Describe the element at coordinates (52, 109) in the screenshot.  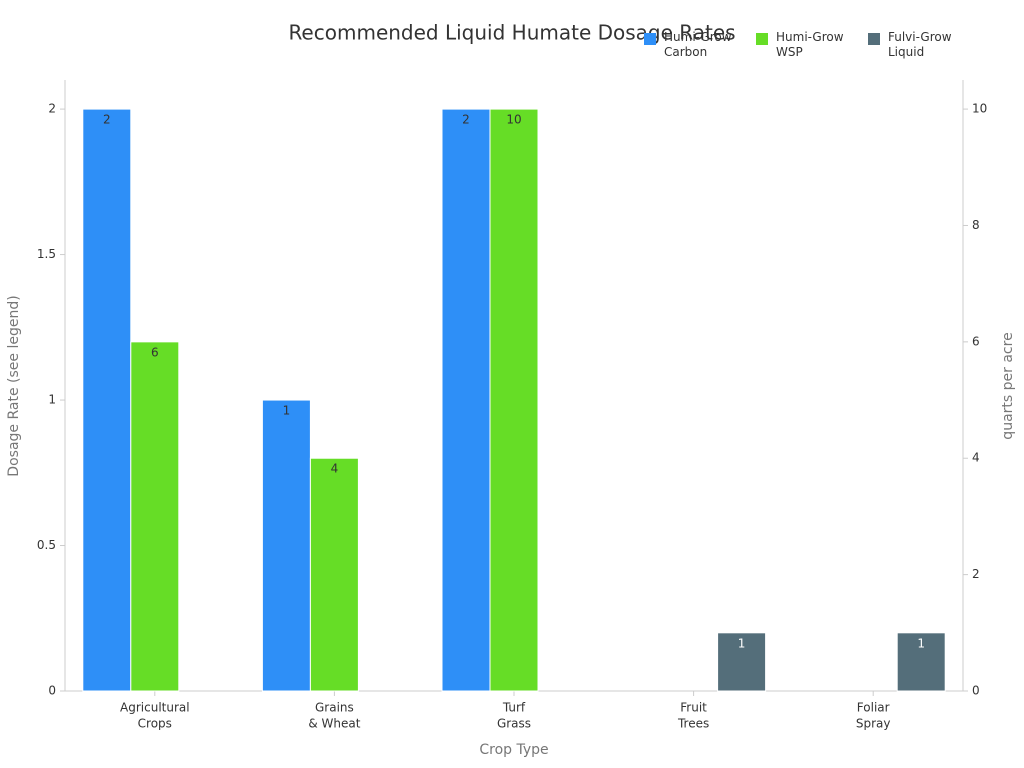
I see `y-tick-label: 2` at that location.